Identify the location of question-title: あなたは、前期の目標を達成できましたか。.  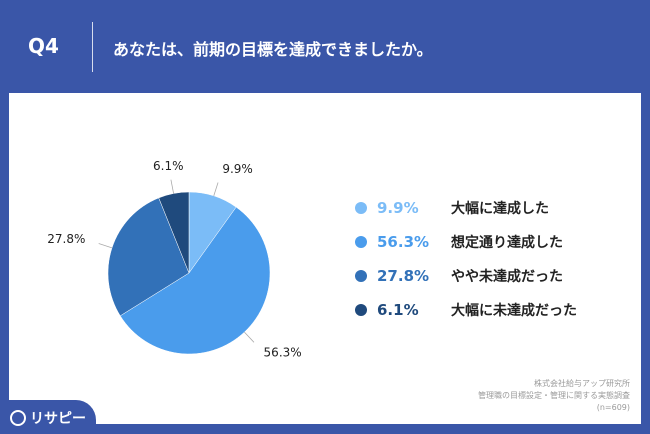
(273, 49).